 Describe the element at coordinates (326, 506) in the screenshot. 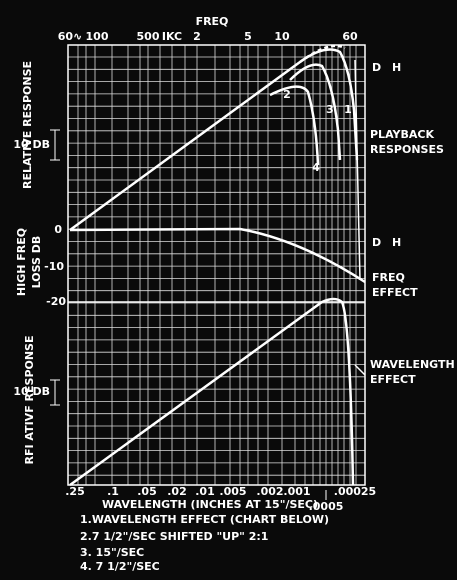

I see `bottom-tick-label: .0005` at that location.